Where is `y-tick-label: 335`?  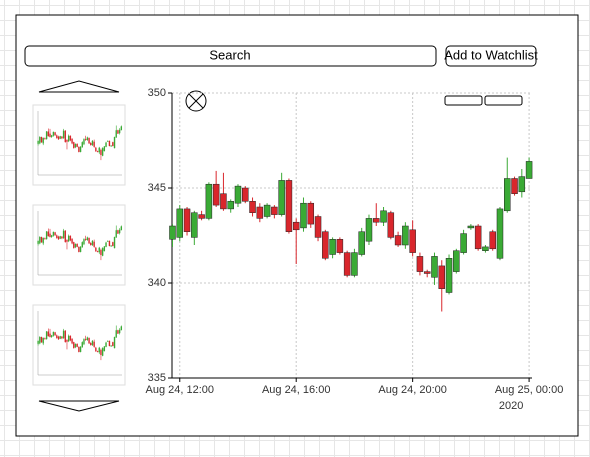
y-tick-label: 335 is located at coordinates (157, 378).